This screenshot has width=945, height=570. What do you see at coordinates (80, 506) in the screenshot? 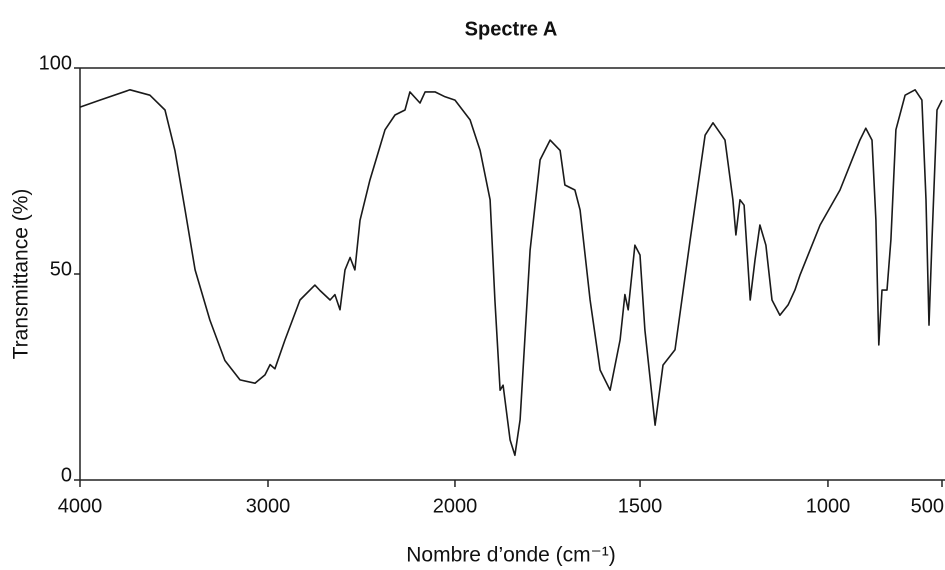
I see `x-tick-label: 4000` at bounding box center [80, 506].